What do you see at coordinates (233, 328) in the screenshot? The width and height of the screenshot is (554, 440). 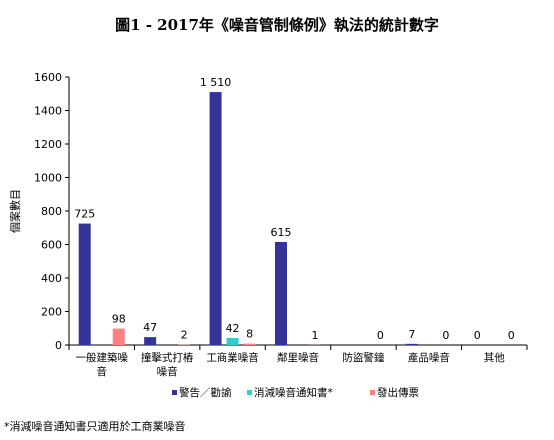 I see `data-label: 42` at bounding box center [233, 328].